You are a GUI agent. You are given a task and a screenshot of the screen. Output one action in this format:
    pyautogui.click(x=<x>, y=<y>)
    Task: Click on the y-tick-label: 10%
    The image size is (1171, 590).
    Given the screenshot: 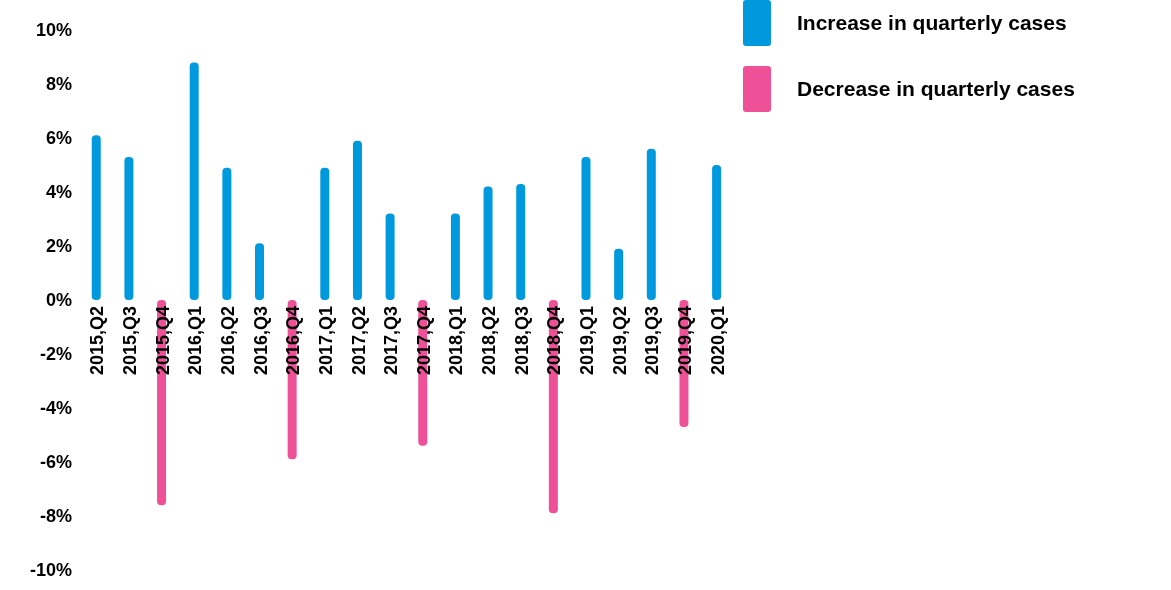 What is the action you would take?
    pyautogui.click(x=53, y=30)
    